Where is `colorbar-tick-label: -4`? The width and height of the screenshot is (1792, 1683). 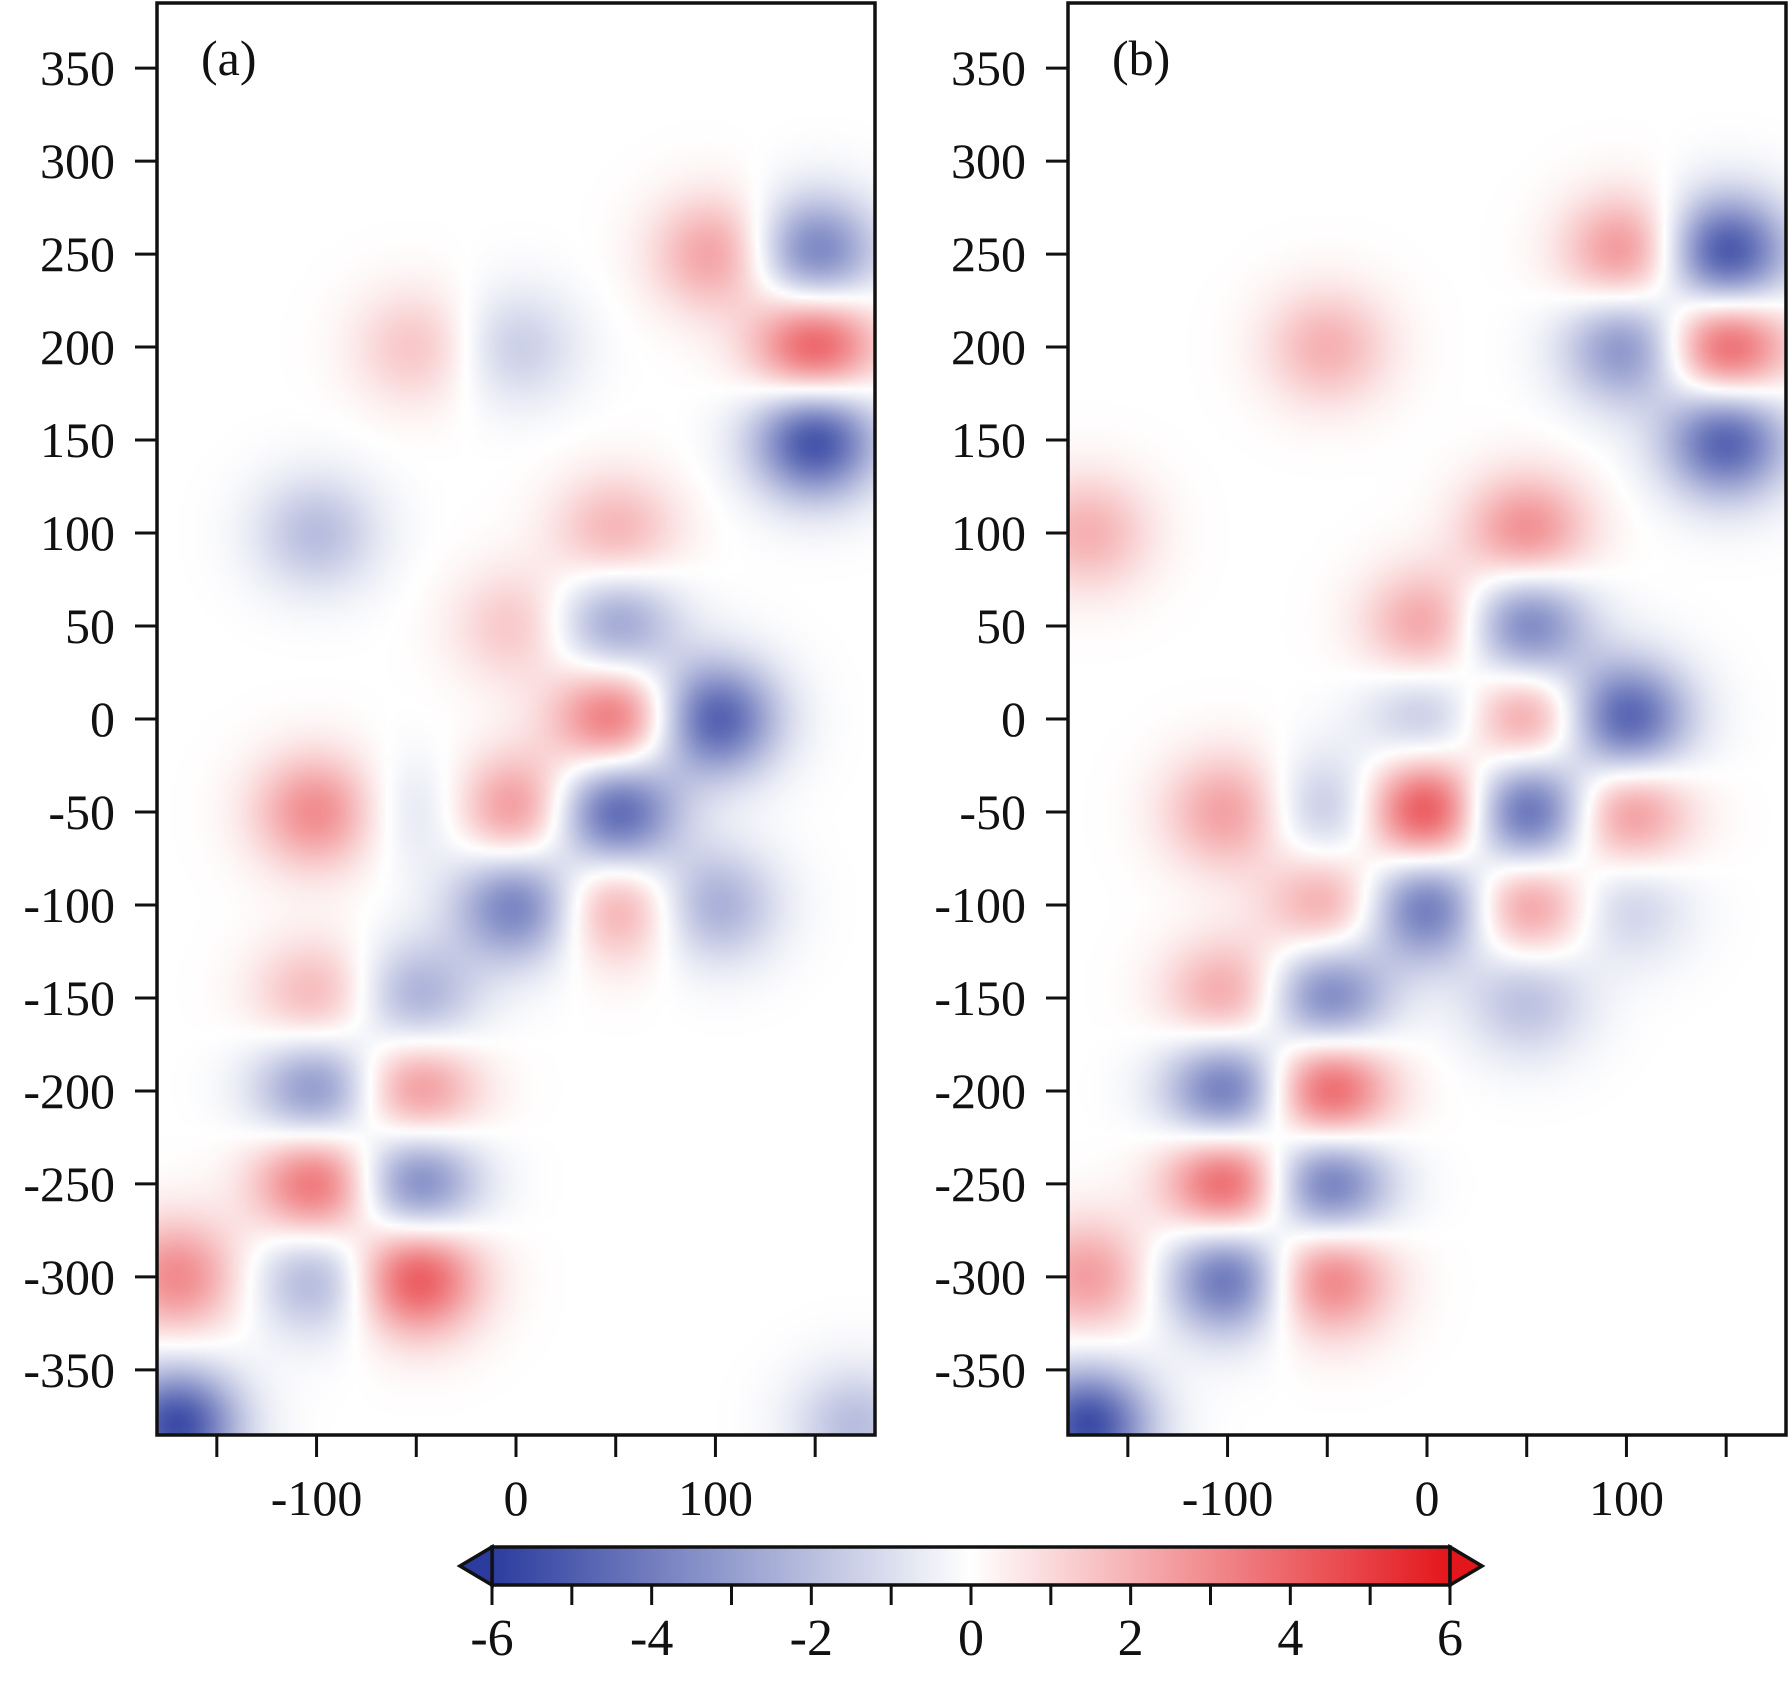
colorbar-tick-label: -4 is located at coordinates (651, 1638).